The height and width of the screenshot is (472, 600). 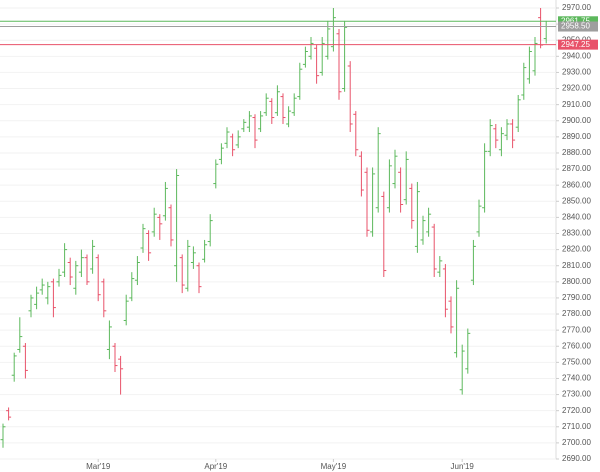 What do you see at coordinates (576, 72) in the screenshot?
I see `y-tick-label: 2930.00` at bounding box center [576, 72].